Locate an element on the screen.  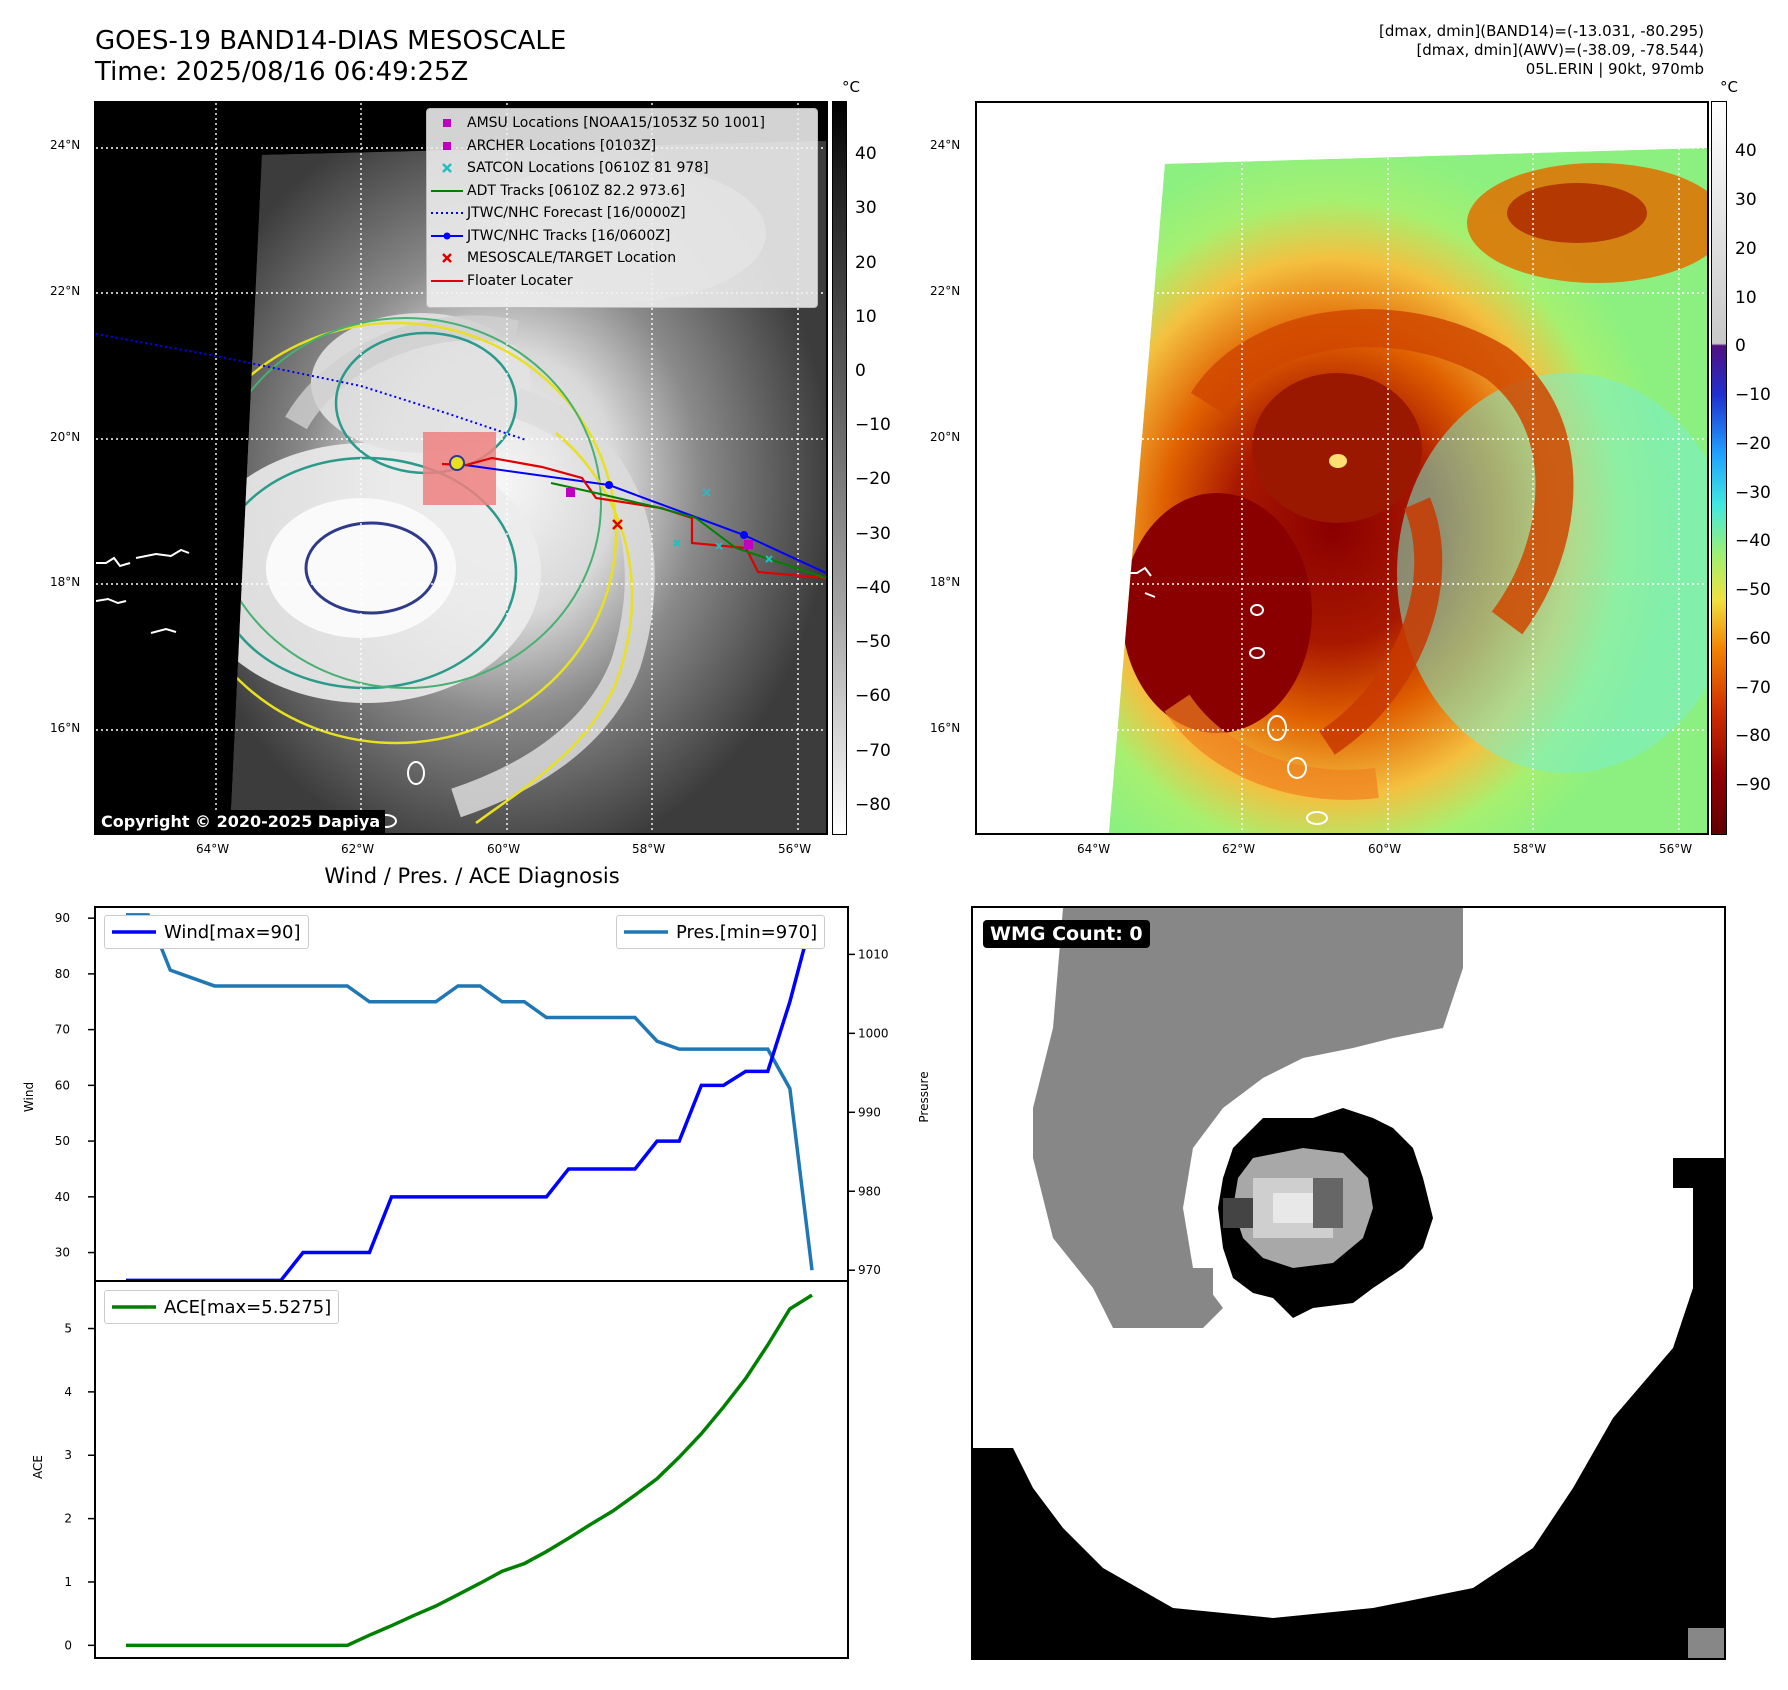
wind-y-tick-label: 70 is located at coordinates (62, 1030).